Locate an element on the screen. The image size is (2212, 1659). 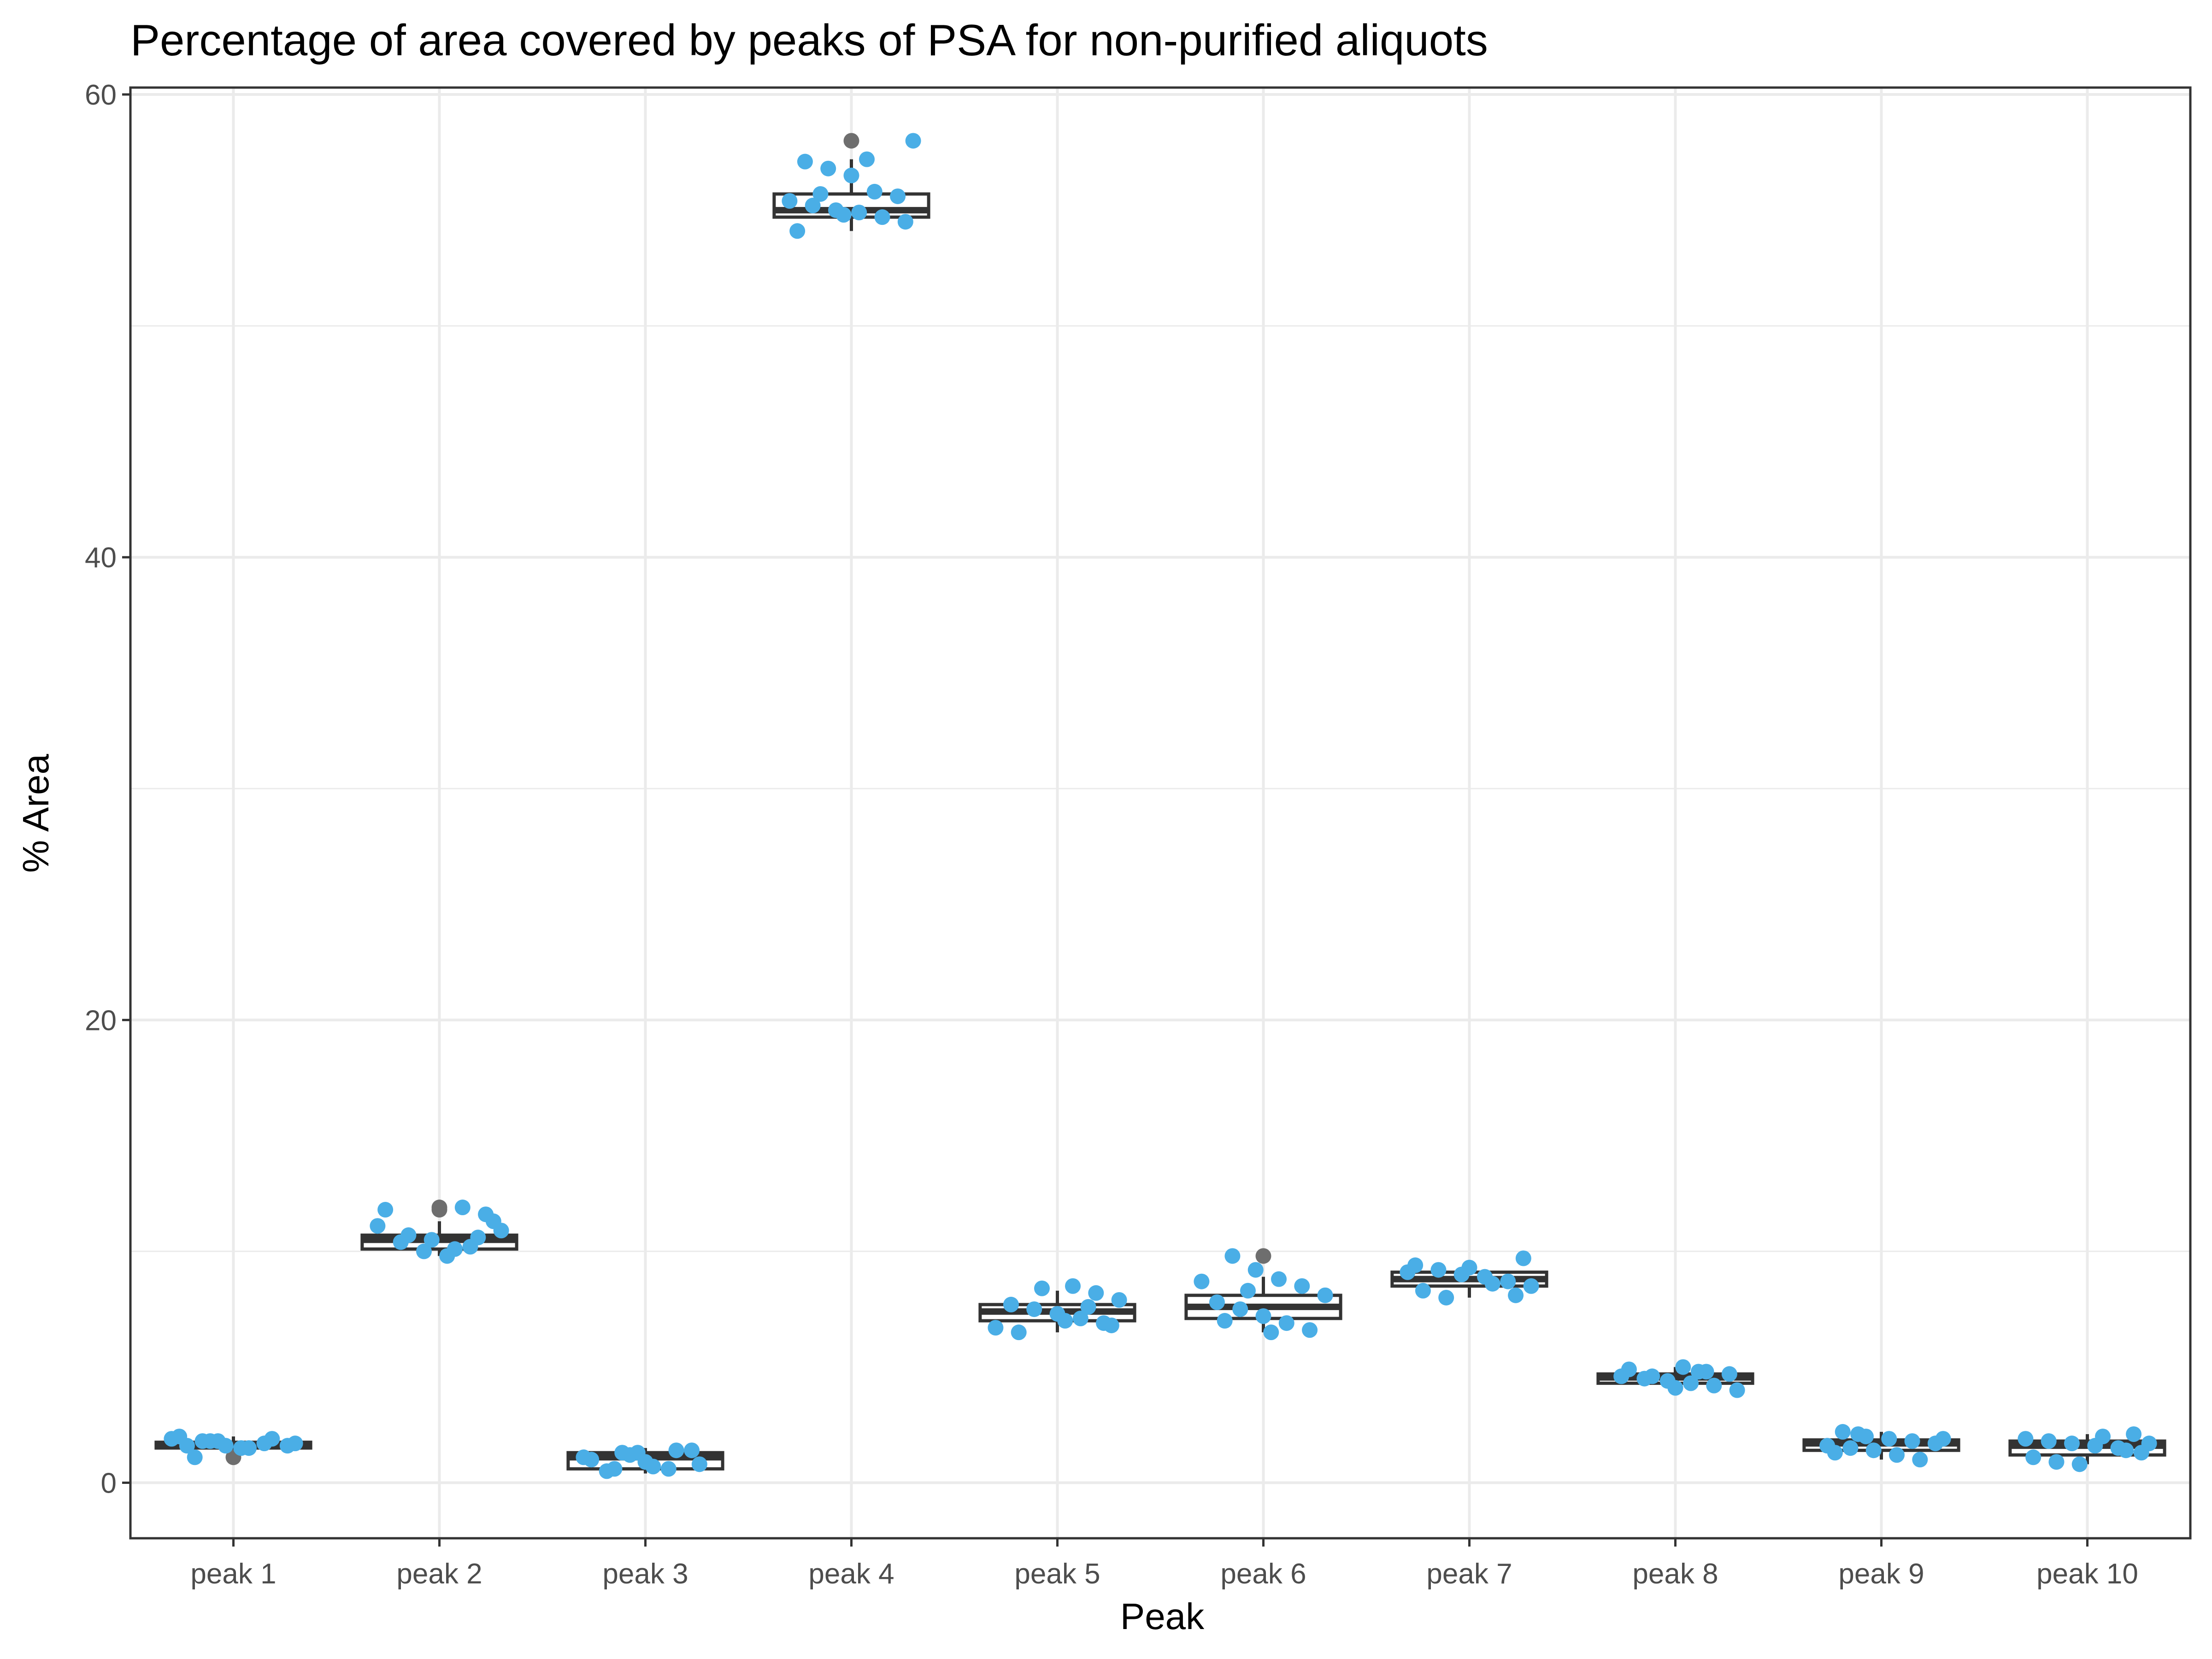
y-tick-label: 20 is located at coordinates (101, 1020).